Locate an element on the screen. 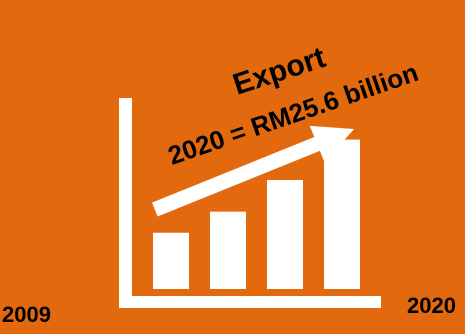 This screenshot has height=334, width=465. trend-arrow-icon is located at coordinates (253, 171).